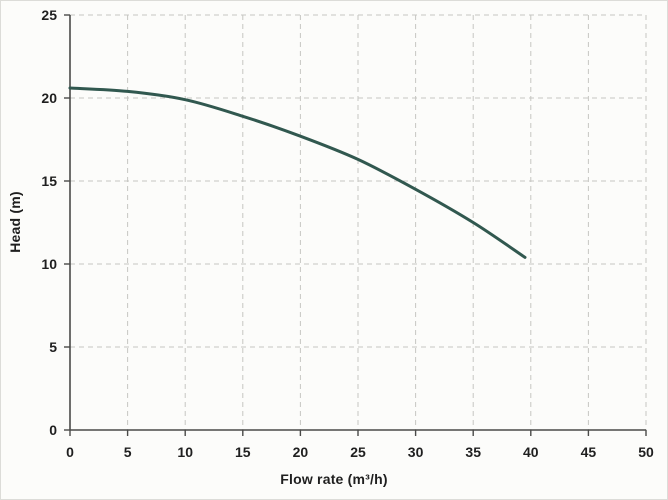 This screenshot has height=500, width=668. What do you see at coordinates (301, 452) in the screenshot?
I see `x-tick-label: 20` at bounding box center [301, 452].